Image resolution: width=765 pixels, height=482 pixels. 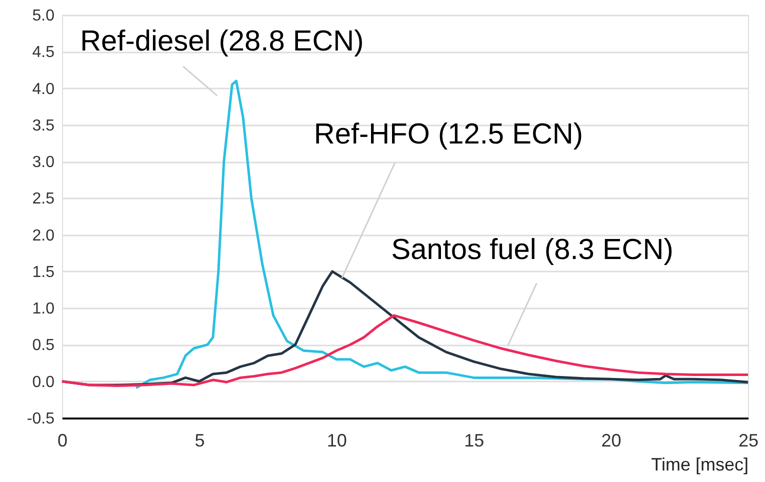 What do you see at coordinates (43, 53) in the screenshot?
I see `y-tick-label: 4.5` at bounding box center [43, 53].